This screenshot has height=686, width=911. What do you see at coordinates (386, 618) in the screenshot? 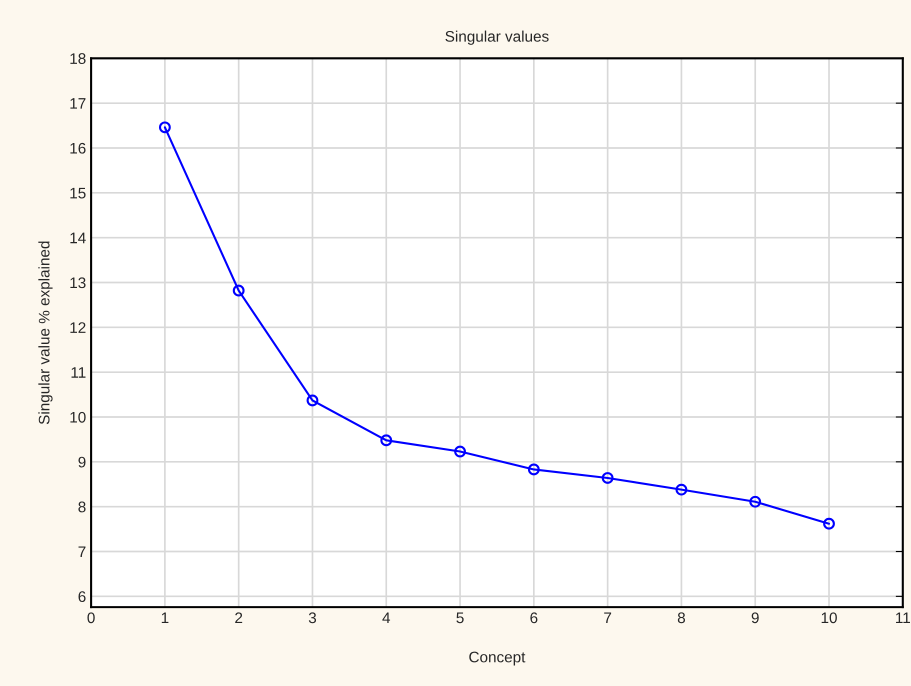
I see `x-tick-label: 4` at bounding box center [386, 618].